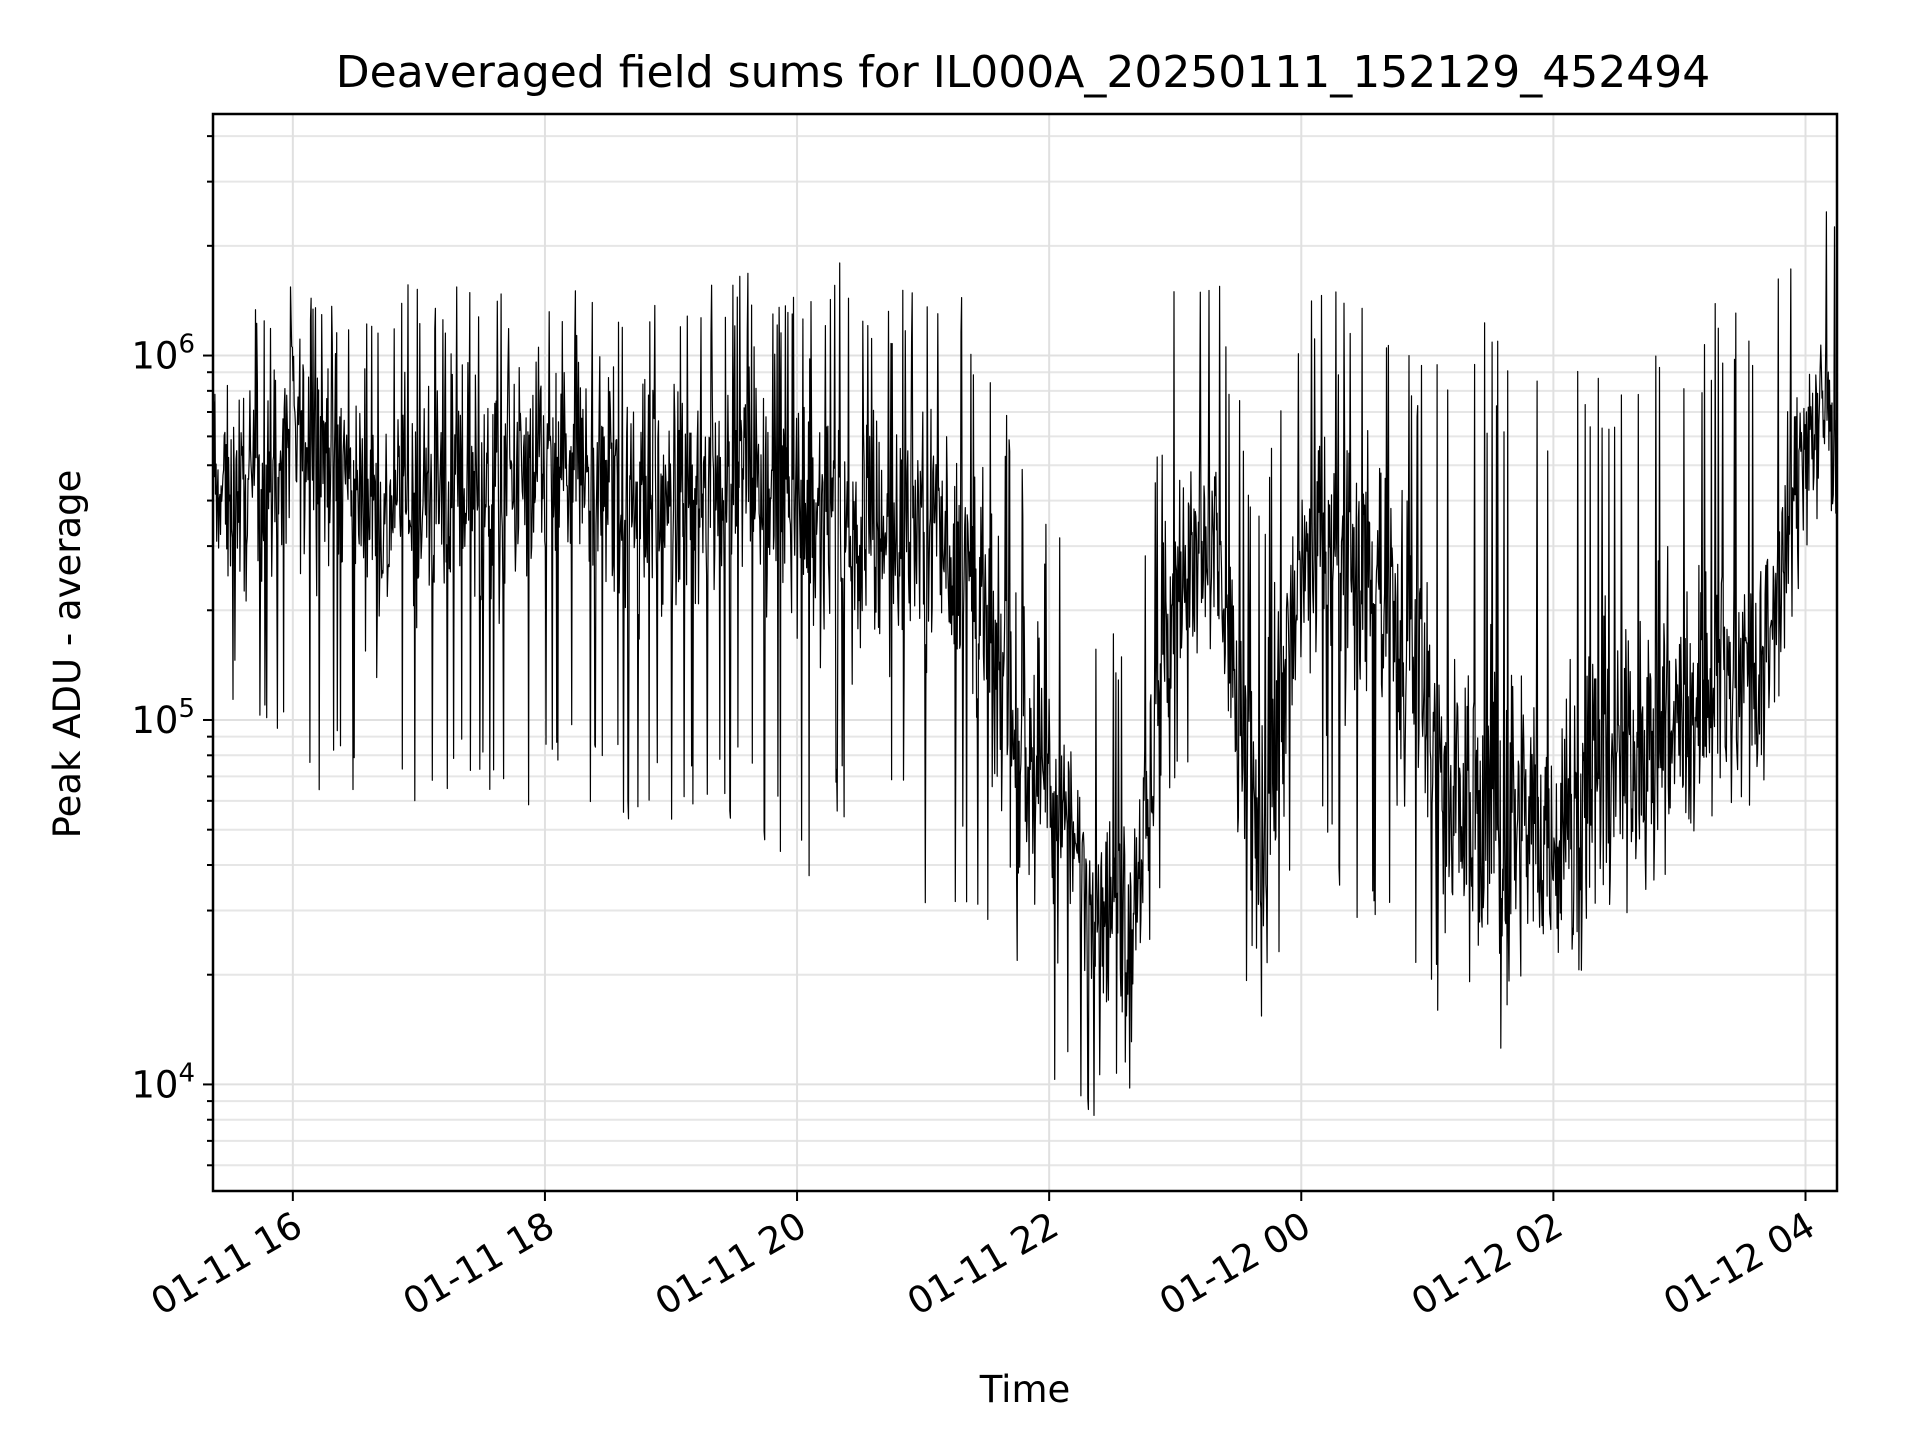 The image size is (1920, 1440). Describe the element at coordinates (163, 354) in the screenshot. I see `y-tick-label: 106` at that location.